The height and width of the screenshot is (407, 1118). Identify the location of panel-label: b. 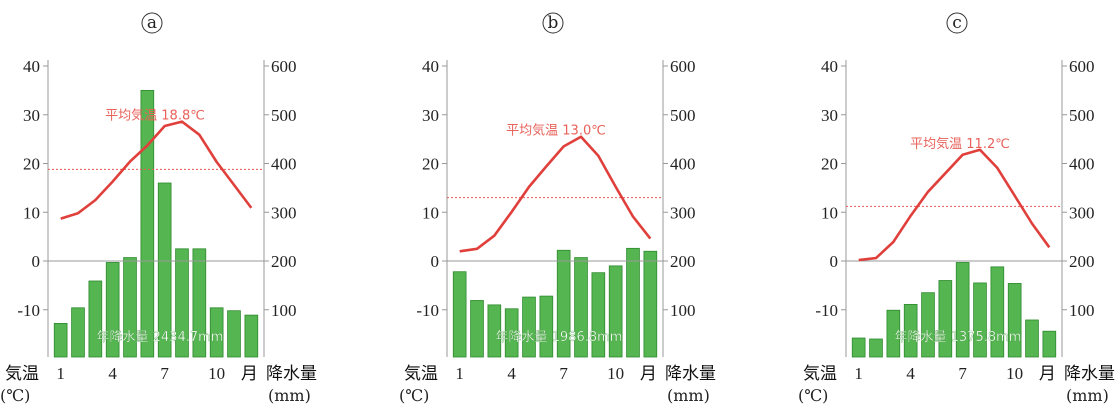
(553, 23).